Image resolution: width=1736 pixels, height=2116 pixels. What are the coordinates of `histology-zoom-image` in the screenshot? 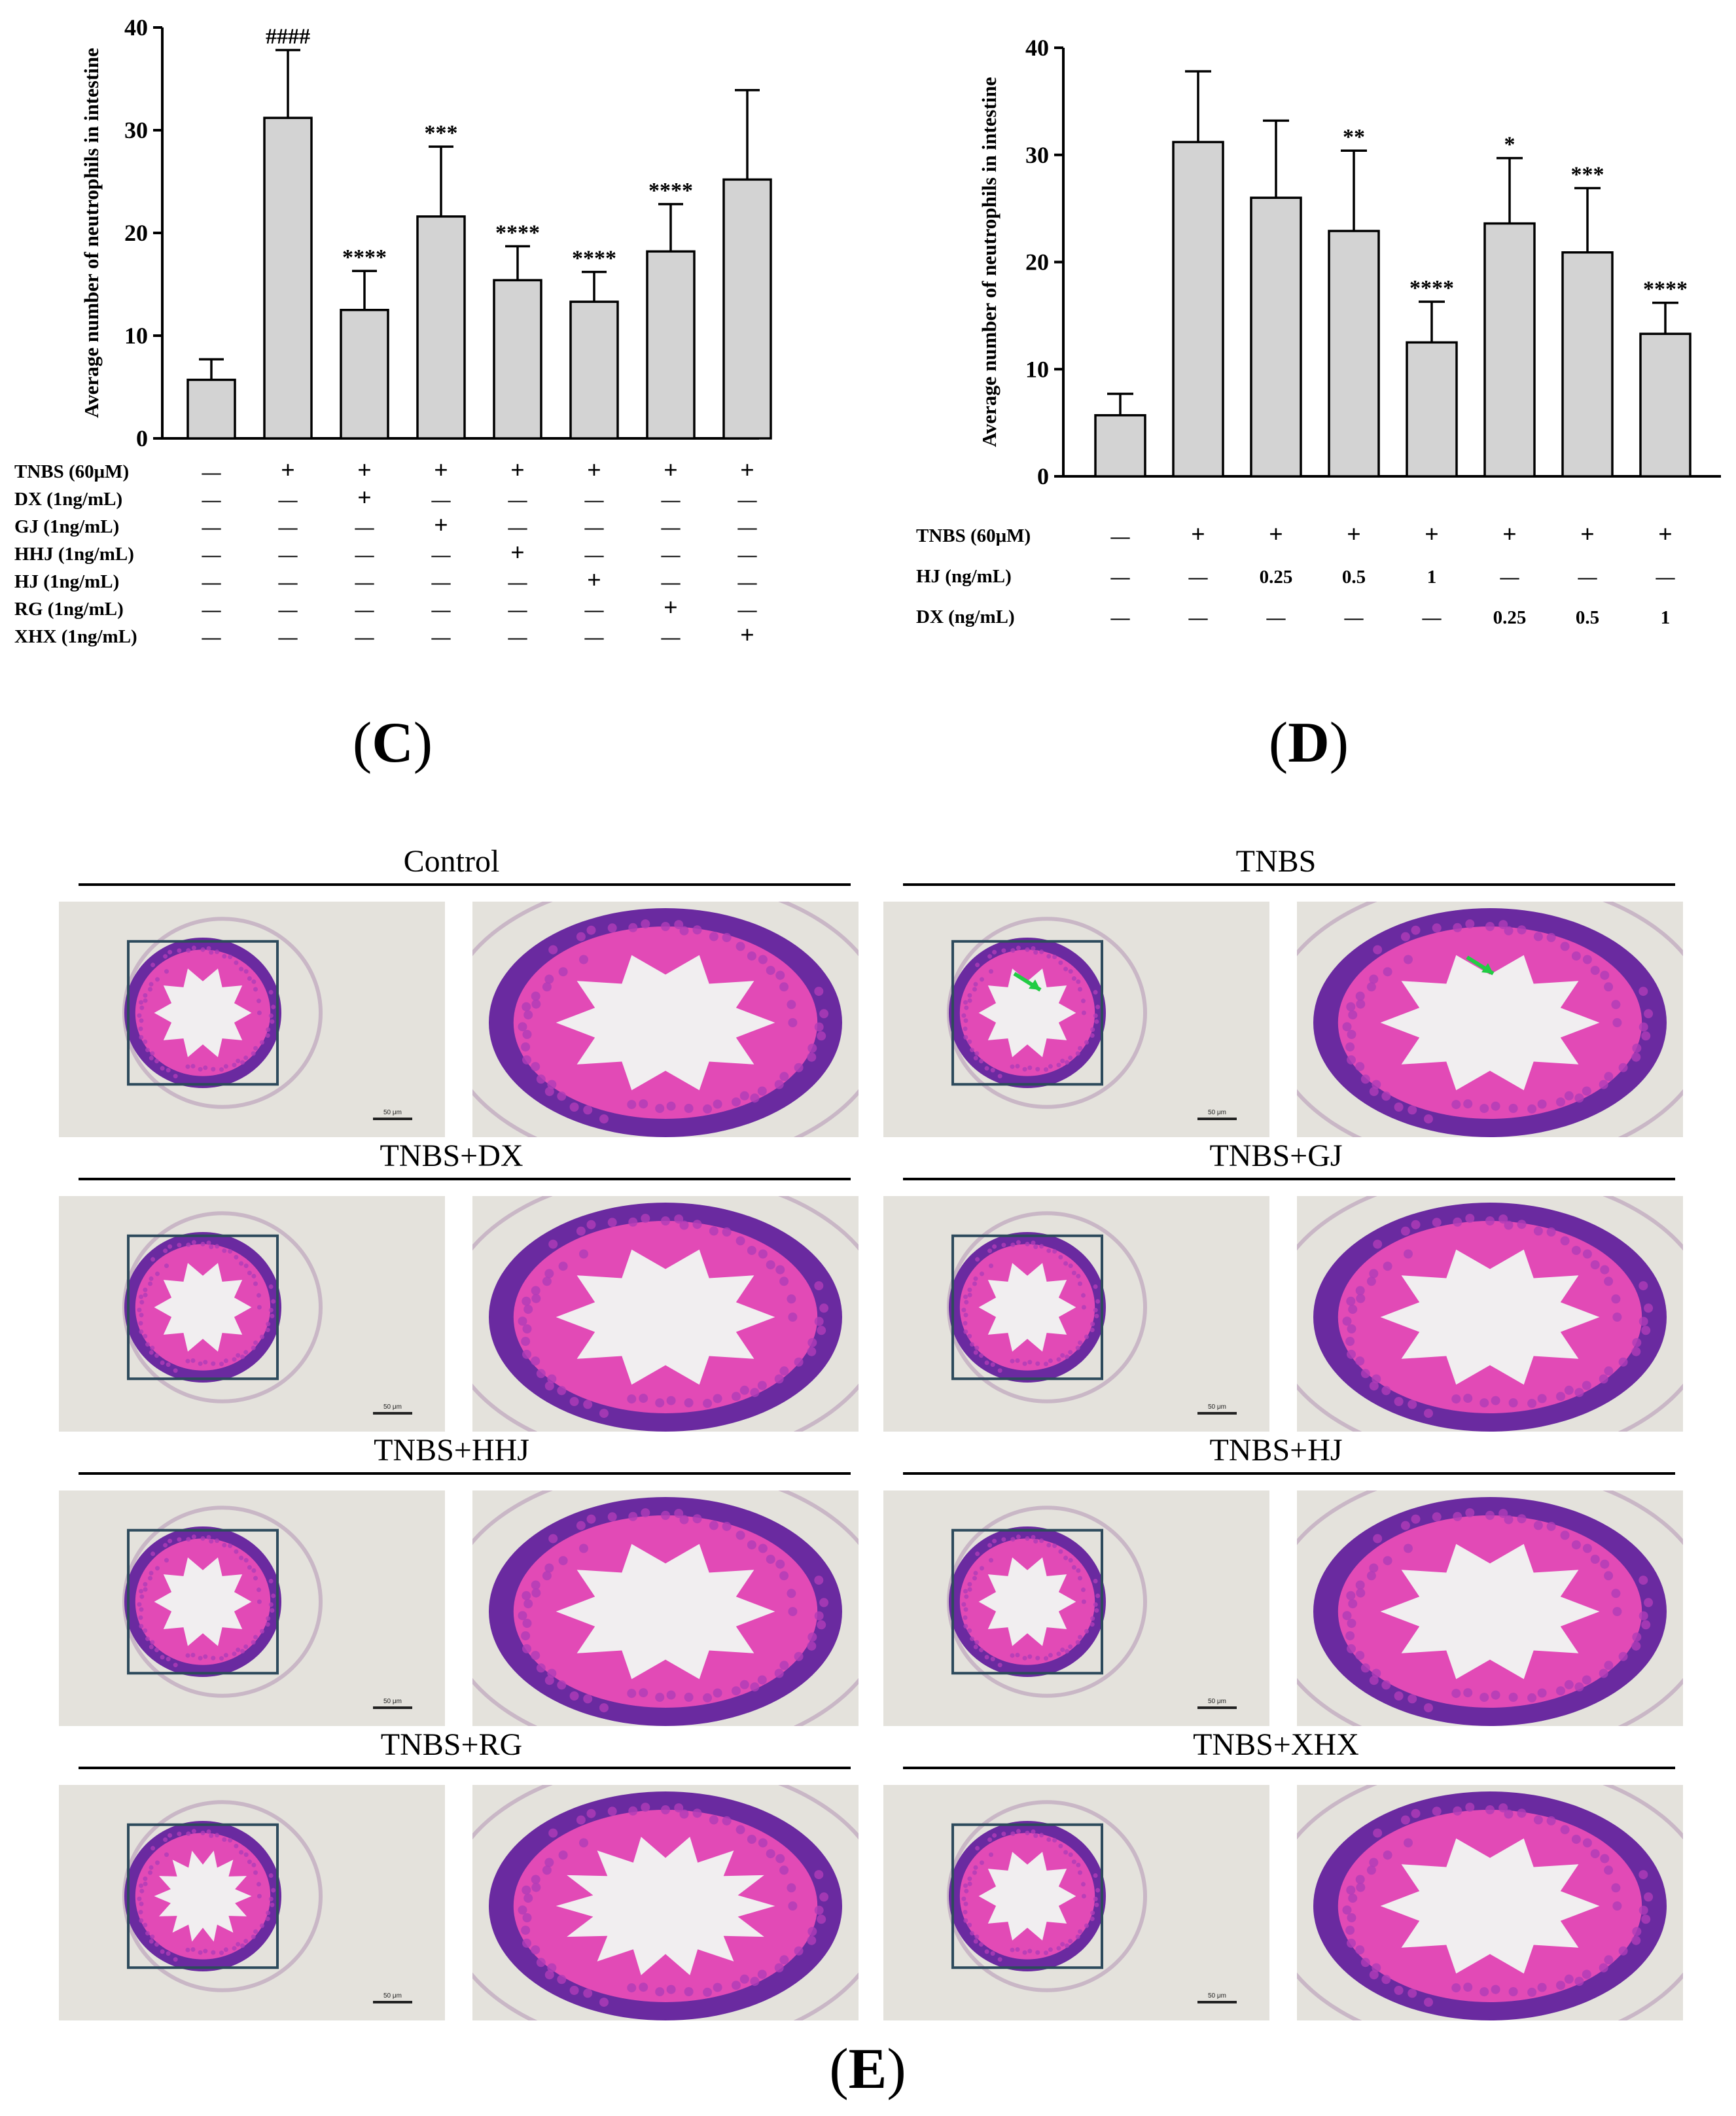 It's located at (1490, 1019).